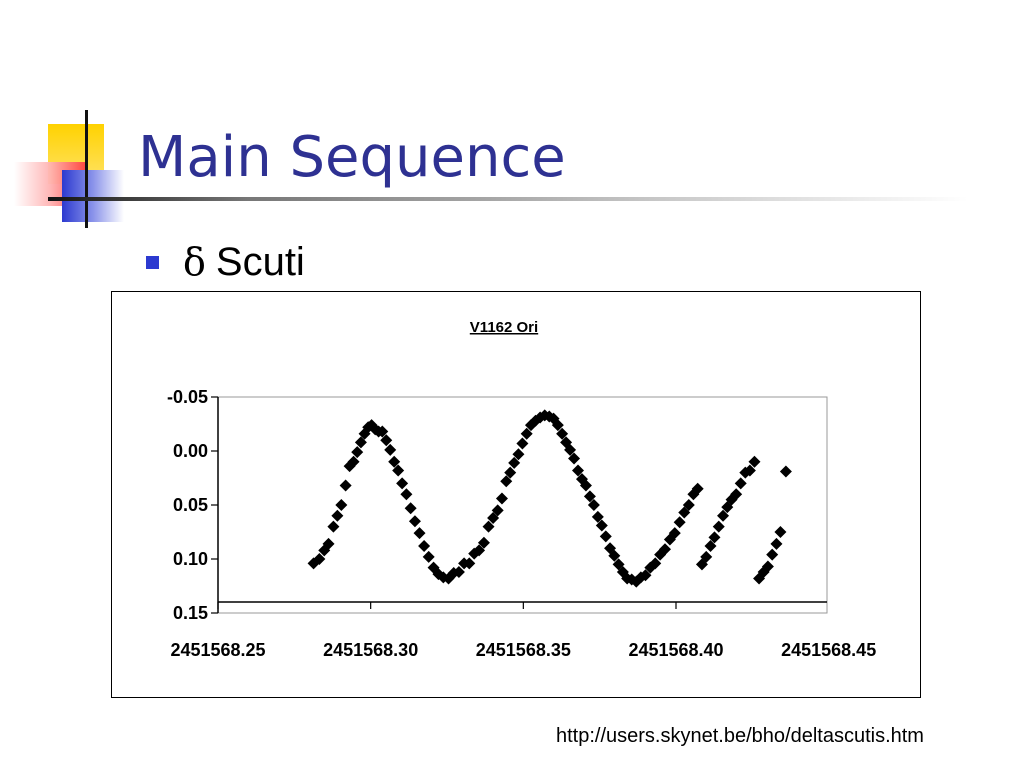  Describe the element at coordinates (152, 262) in the screenshot. I see `bullet-square-icon` at that location.